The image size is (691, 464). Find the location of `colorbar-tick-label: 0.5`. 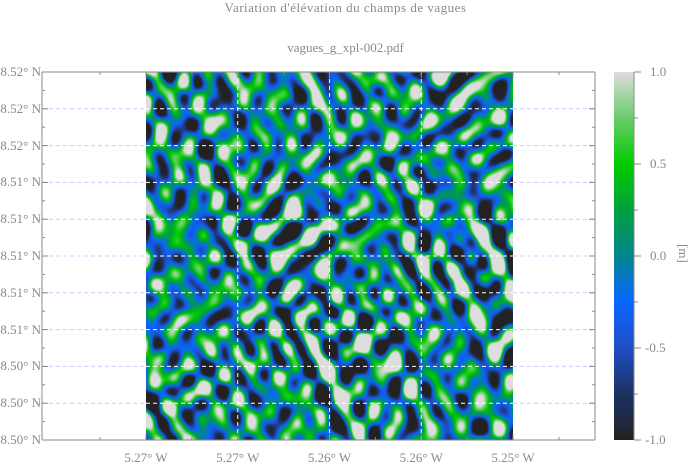

colorbar-tick-label: 0.5 is located at coordinates (658, 163).